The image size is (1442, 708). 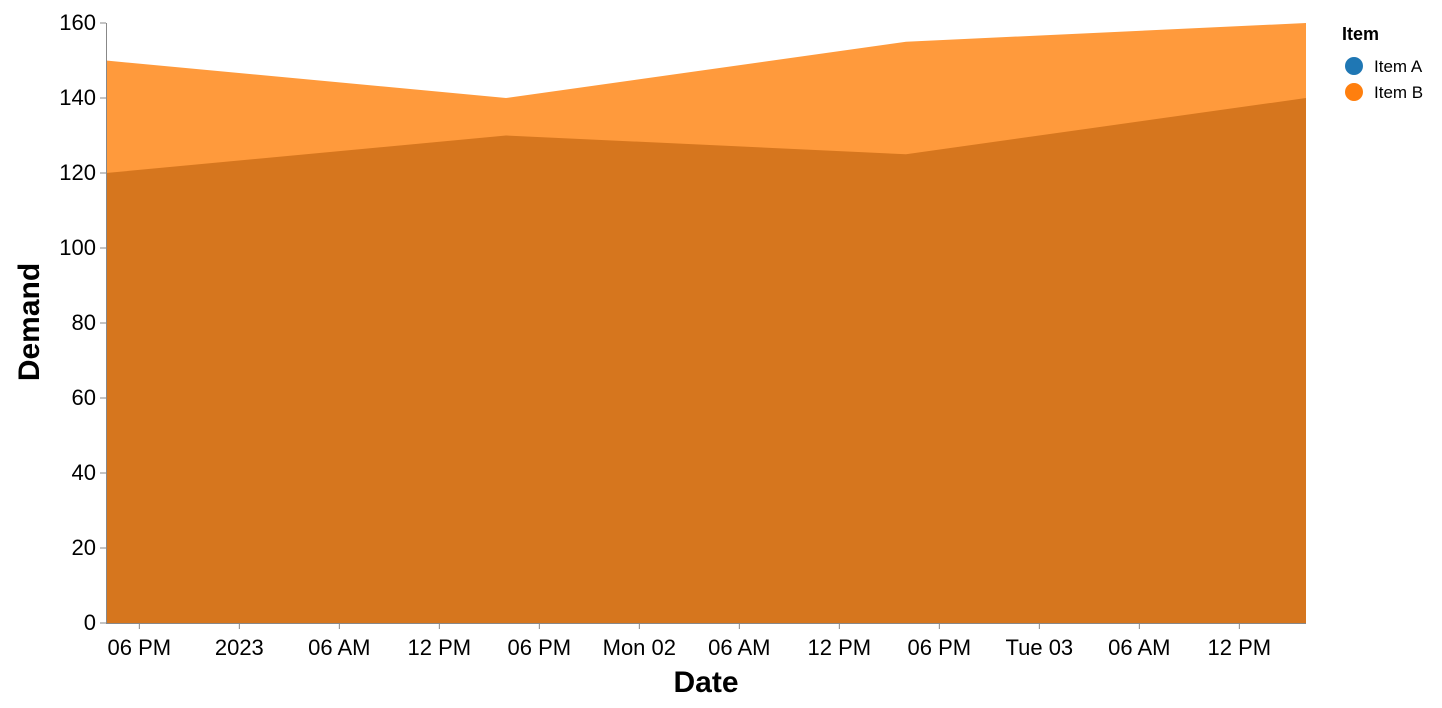 What do you see at coordinates (29, 322) in the screenshot?
I see `y-axis-title: Demand` at bounding box center [29, 322].